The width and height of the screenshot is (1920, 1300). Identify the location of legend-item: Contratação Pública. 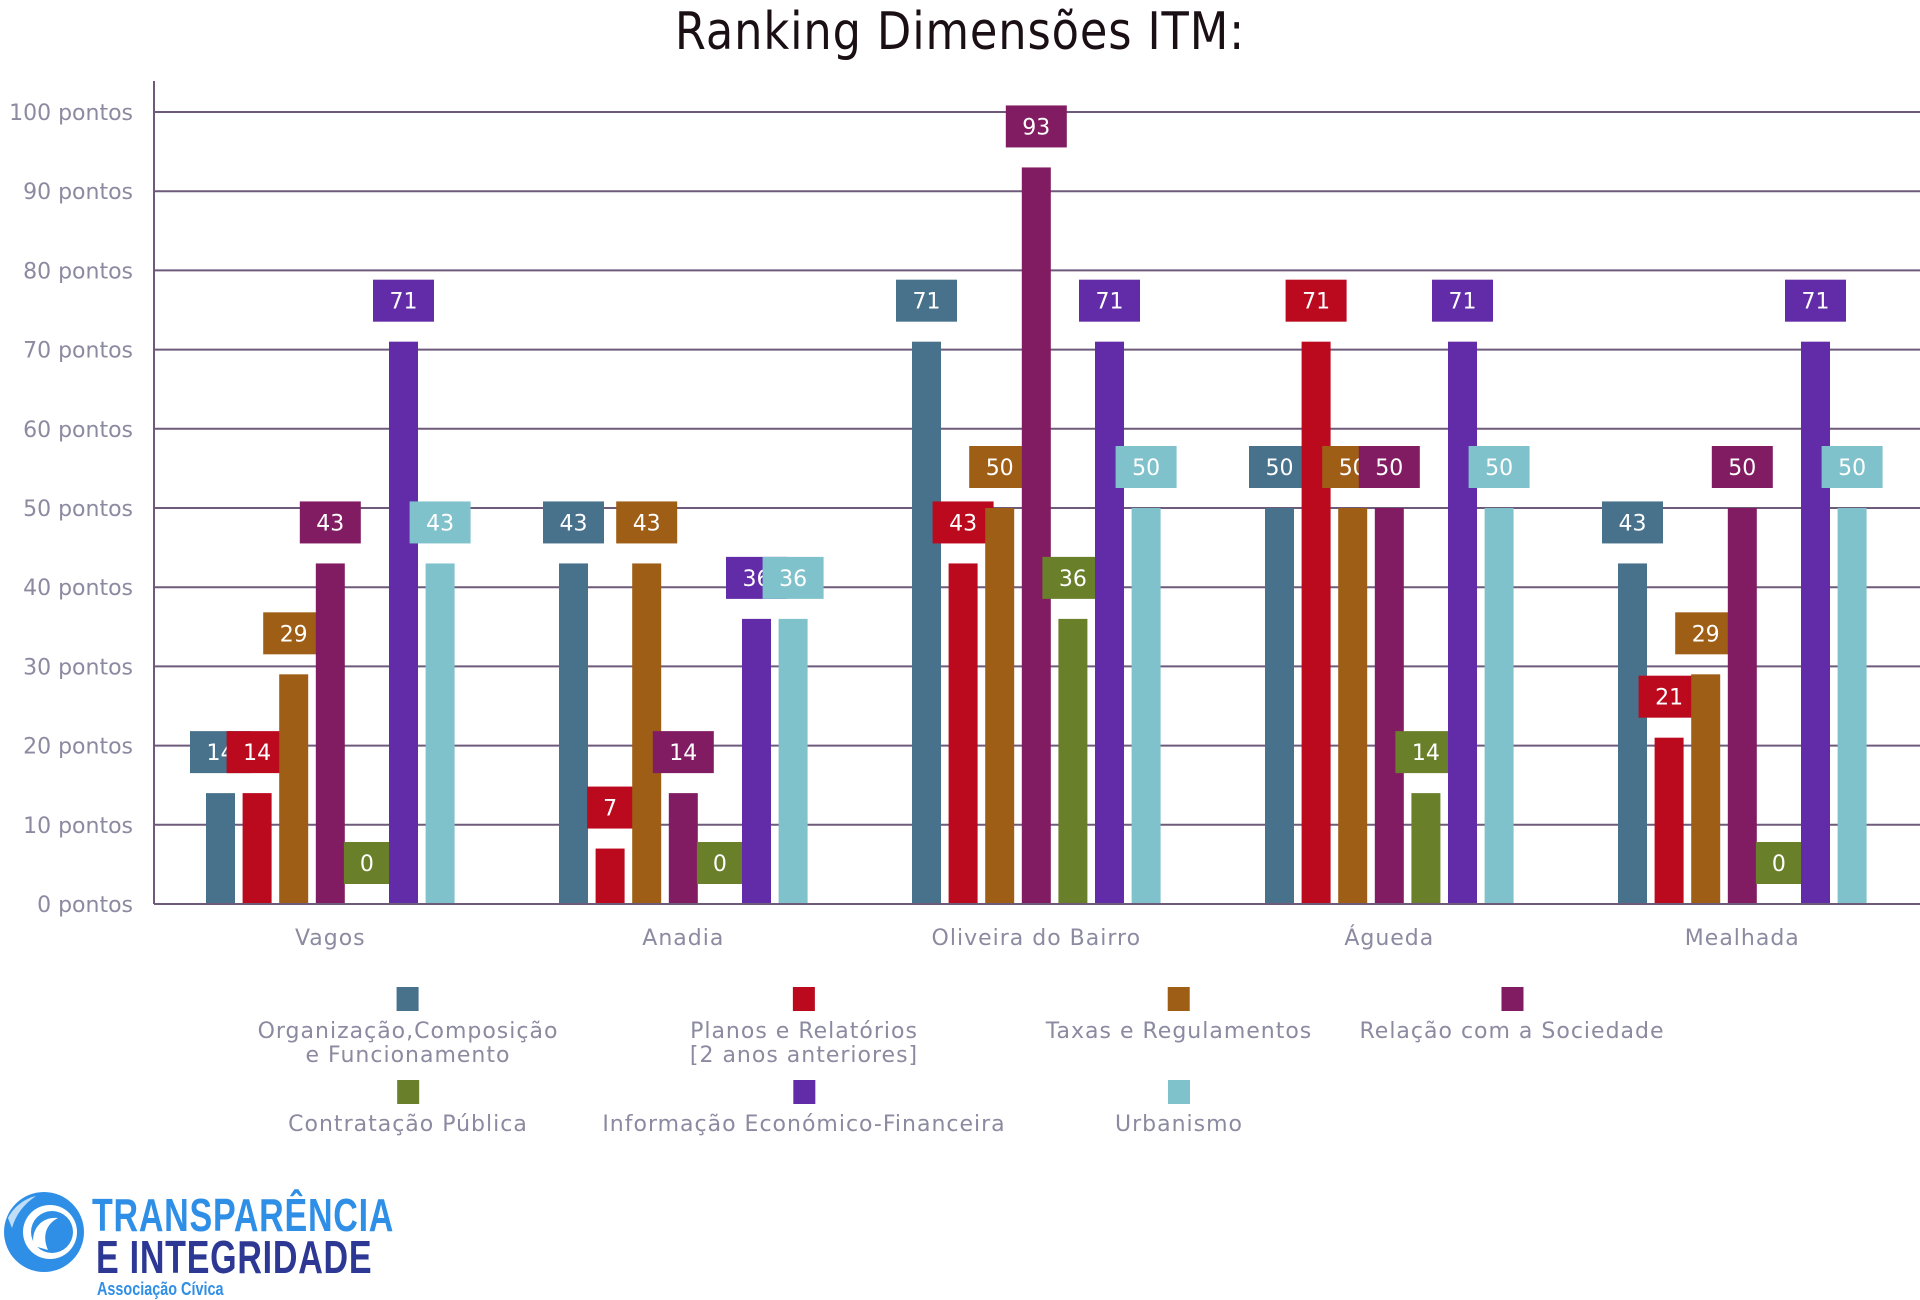
(408, 1108).